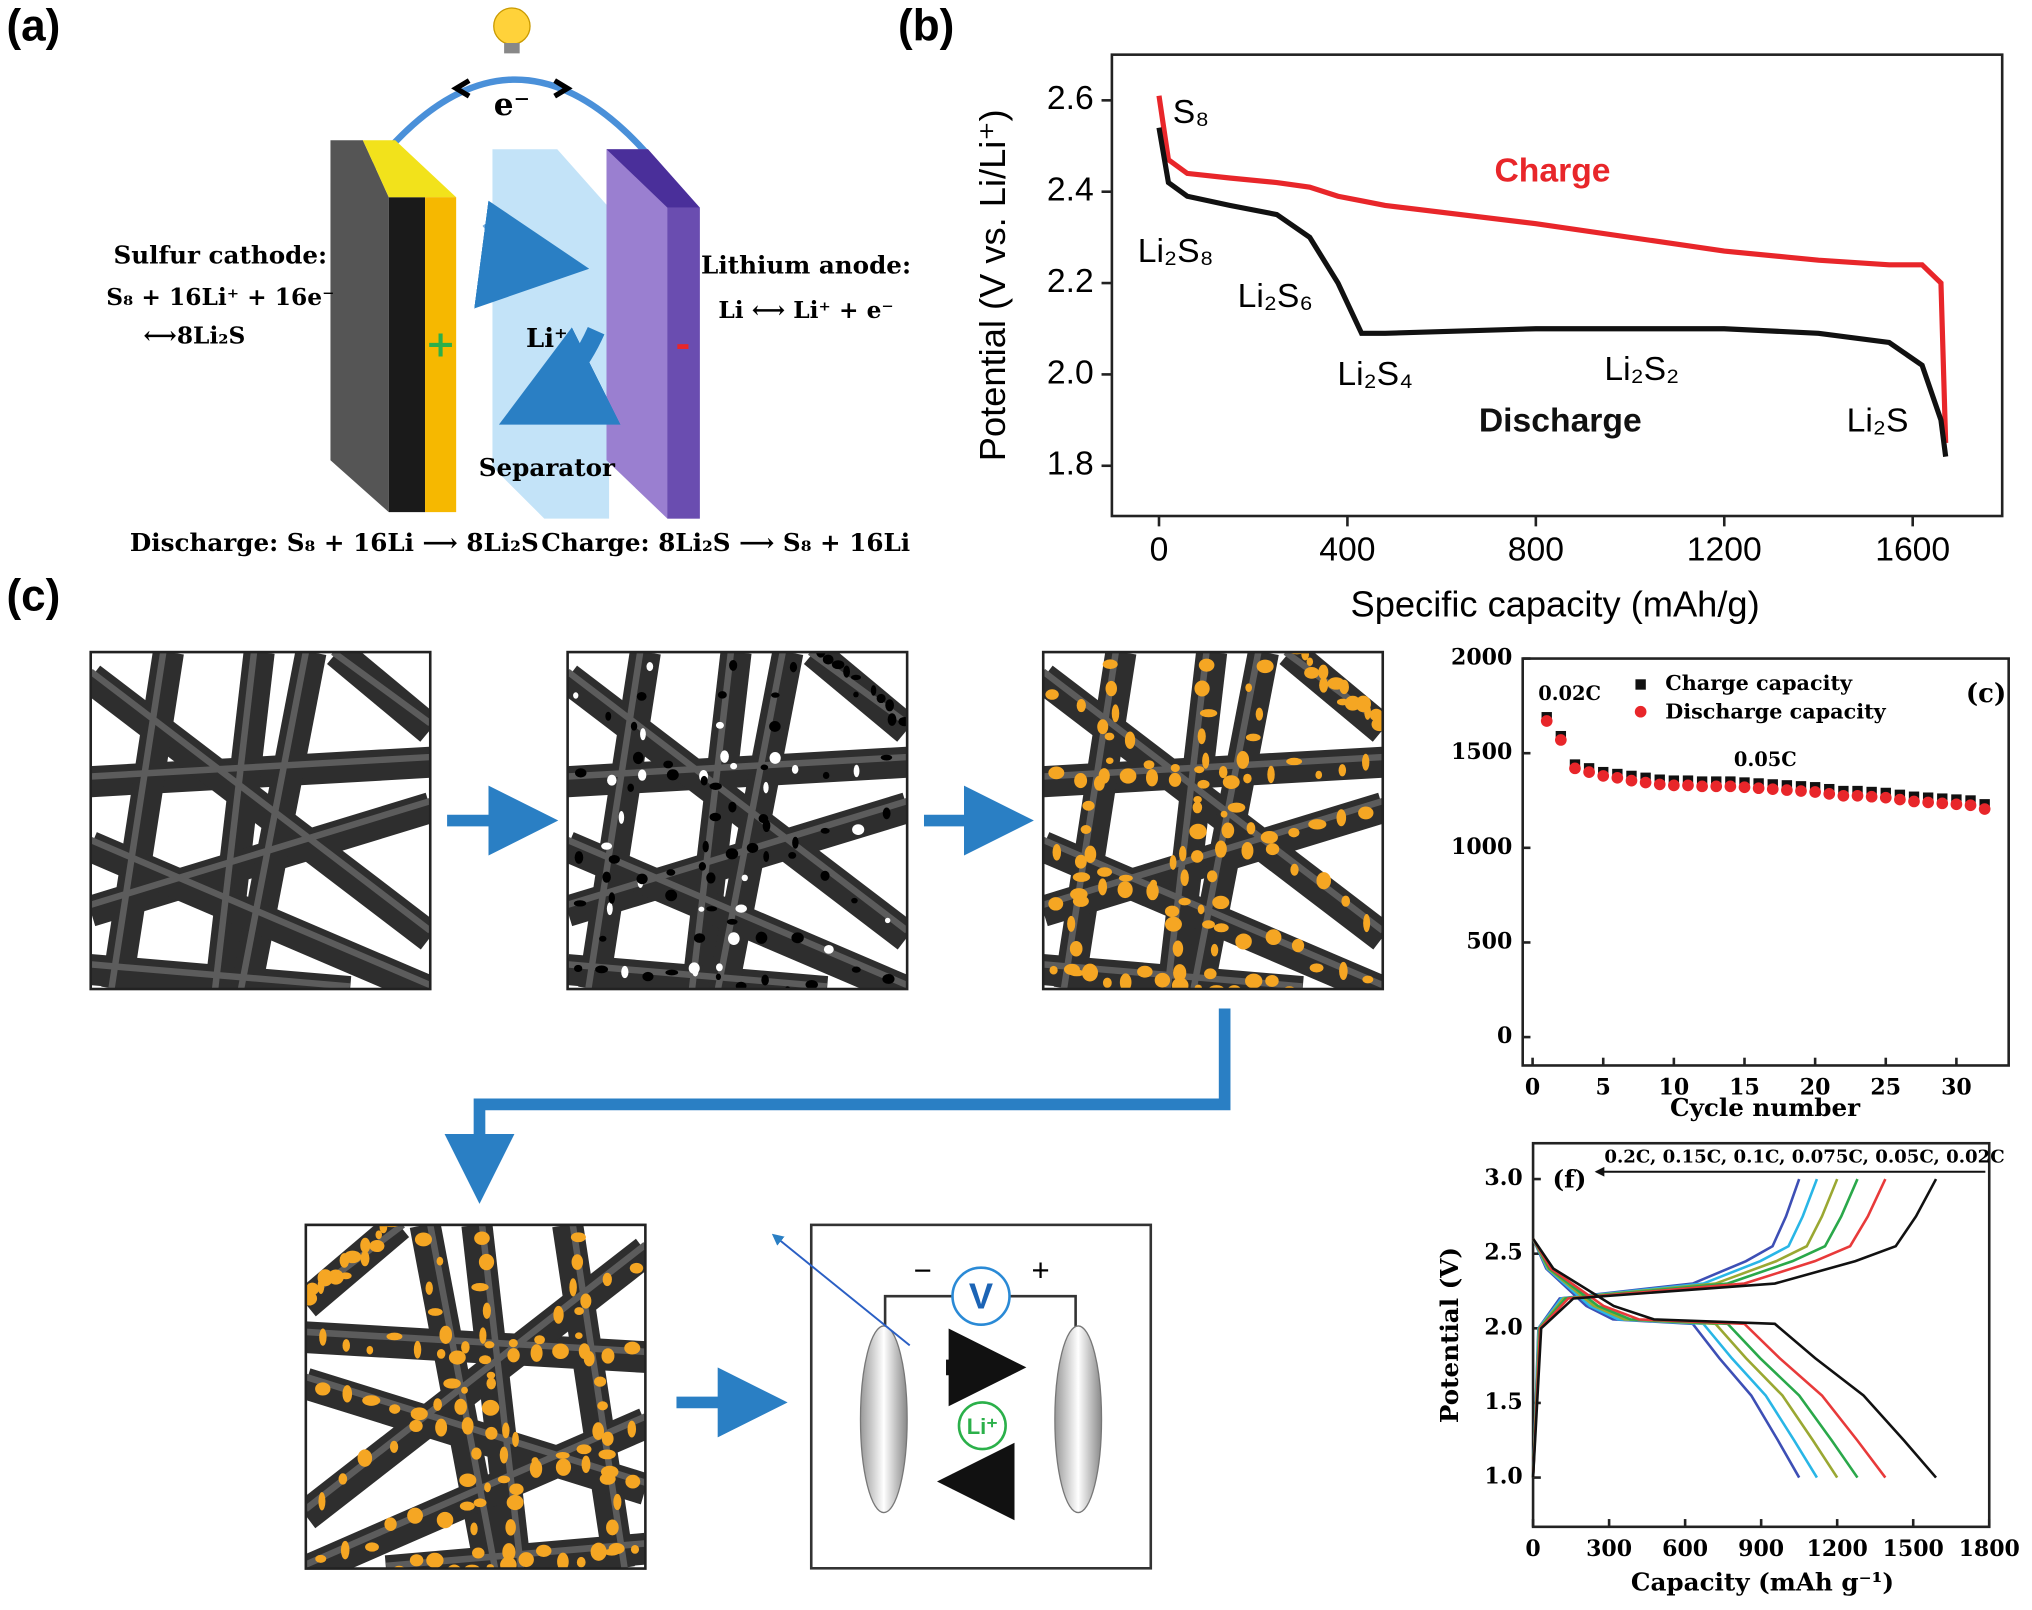  Describe the element at coordinates (409, 169) in the screenshot. I see `cathode-top` at that location.